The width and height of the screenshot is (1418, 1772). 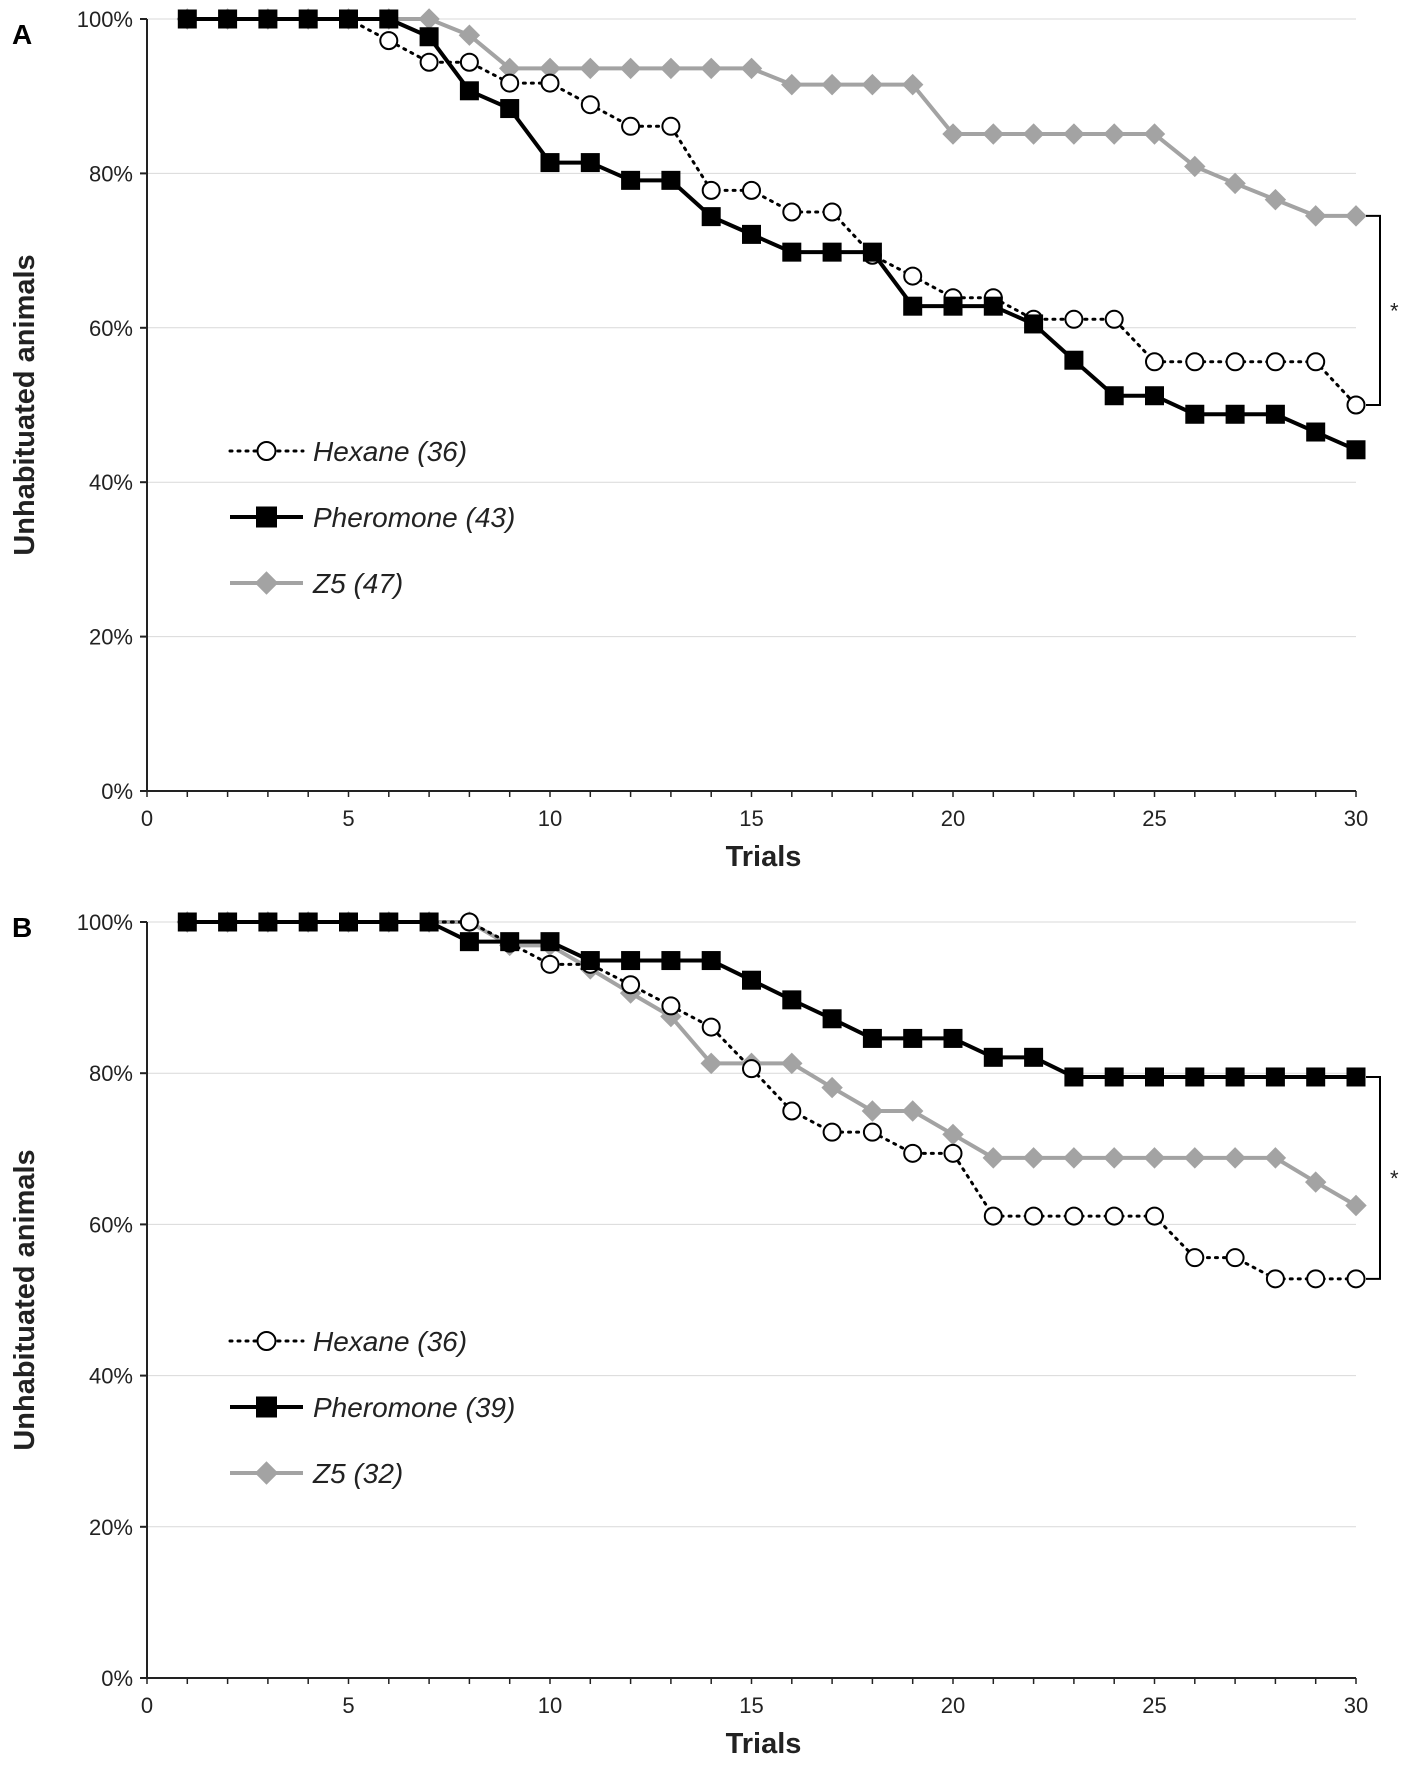 What do you see at coordinates (266, 1473) in the screenshot?
I see `panel-b-legend-2-marker` at bounding box center [266, 1473].